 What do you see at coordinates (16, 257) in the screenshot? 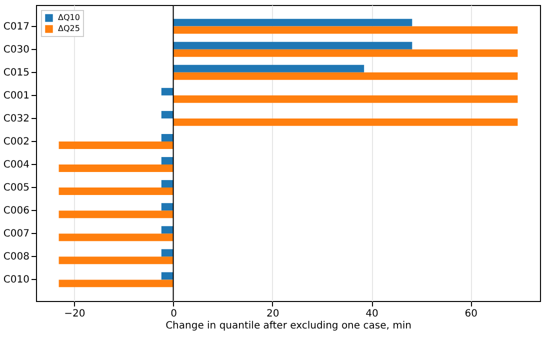
I see `y-tick-label: C008` at bounding box center [16, 257].